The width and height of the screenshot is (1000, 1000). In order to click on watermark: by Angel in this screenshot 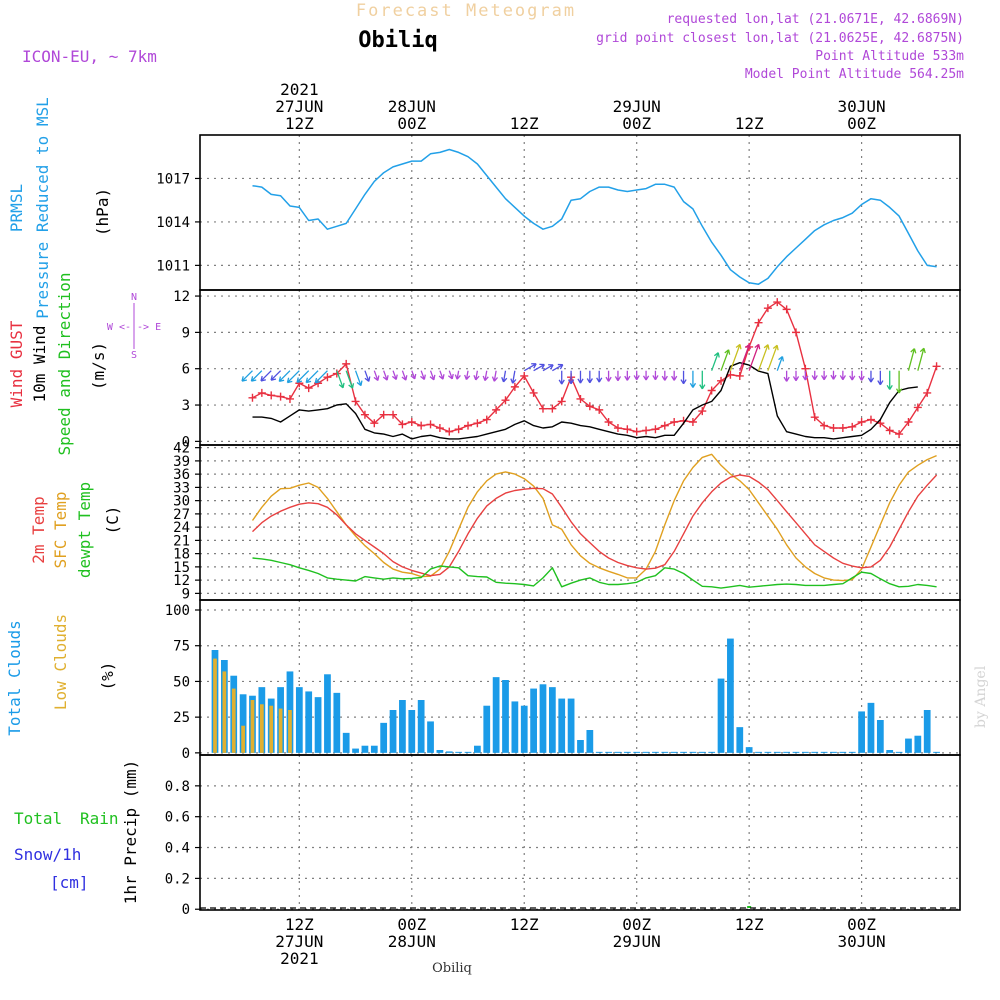, I will do `click(981, 696)`.